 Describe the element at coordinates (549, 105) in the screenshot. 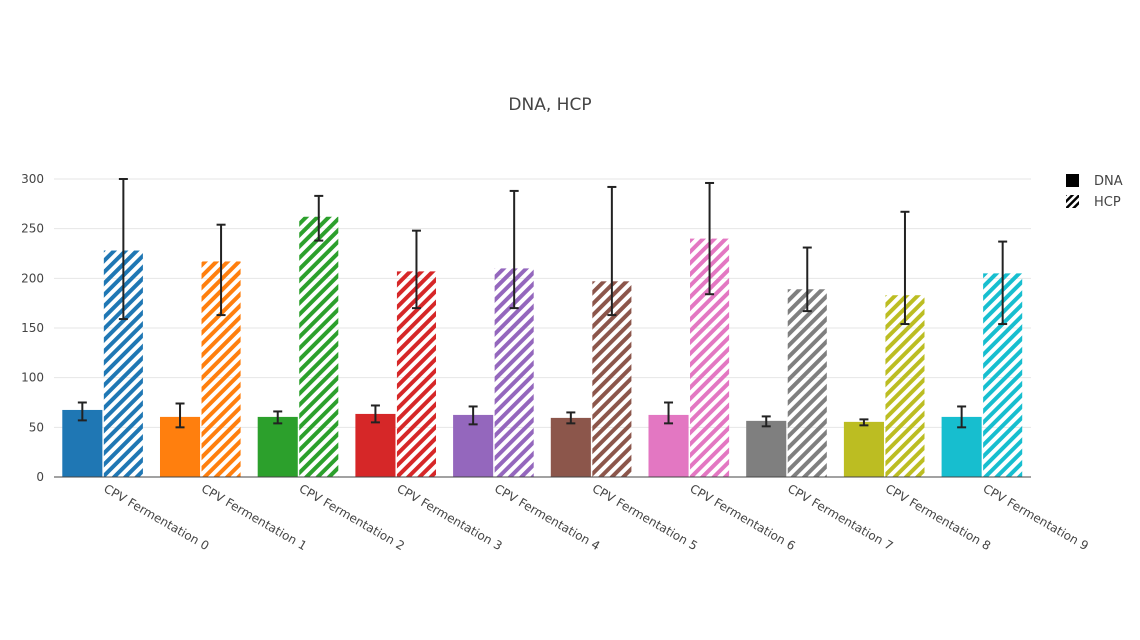

I see `chart-title: DNA, HCP` at that location.